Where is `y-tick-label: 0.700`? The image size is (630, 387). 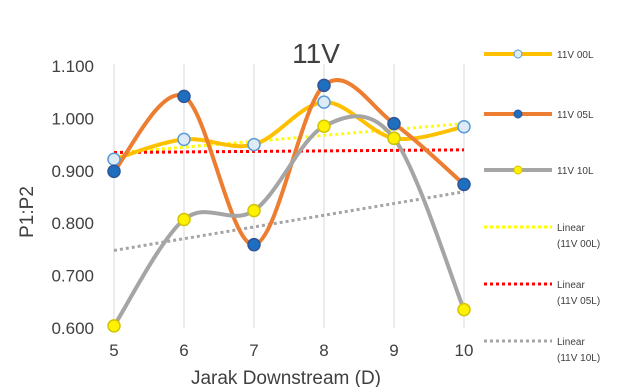 y-tick-label: 0.700 is located at coordinates (72, 276).